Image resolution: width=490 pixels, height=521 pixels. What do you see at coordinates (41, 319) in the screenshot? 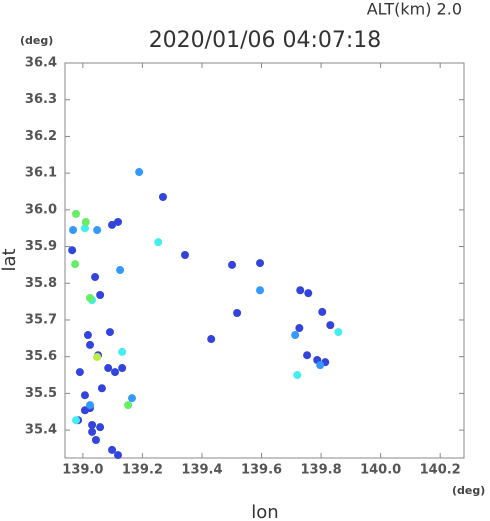
I see `y-tick-label: 35.7` at bounding box center [41, 319].